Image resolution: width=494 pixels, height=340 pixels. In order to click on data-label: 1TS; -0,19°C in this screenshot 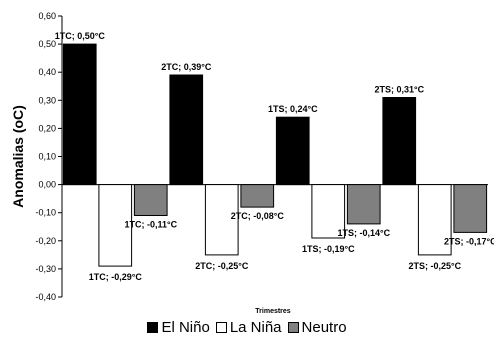, I will do `click(328, 249)`.